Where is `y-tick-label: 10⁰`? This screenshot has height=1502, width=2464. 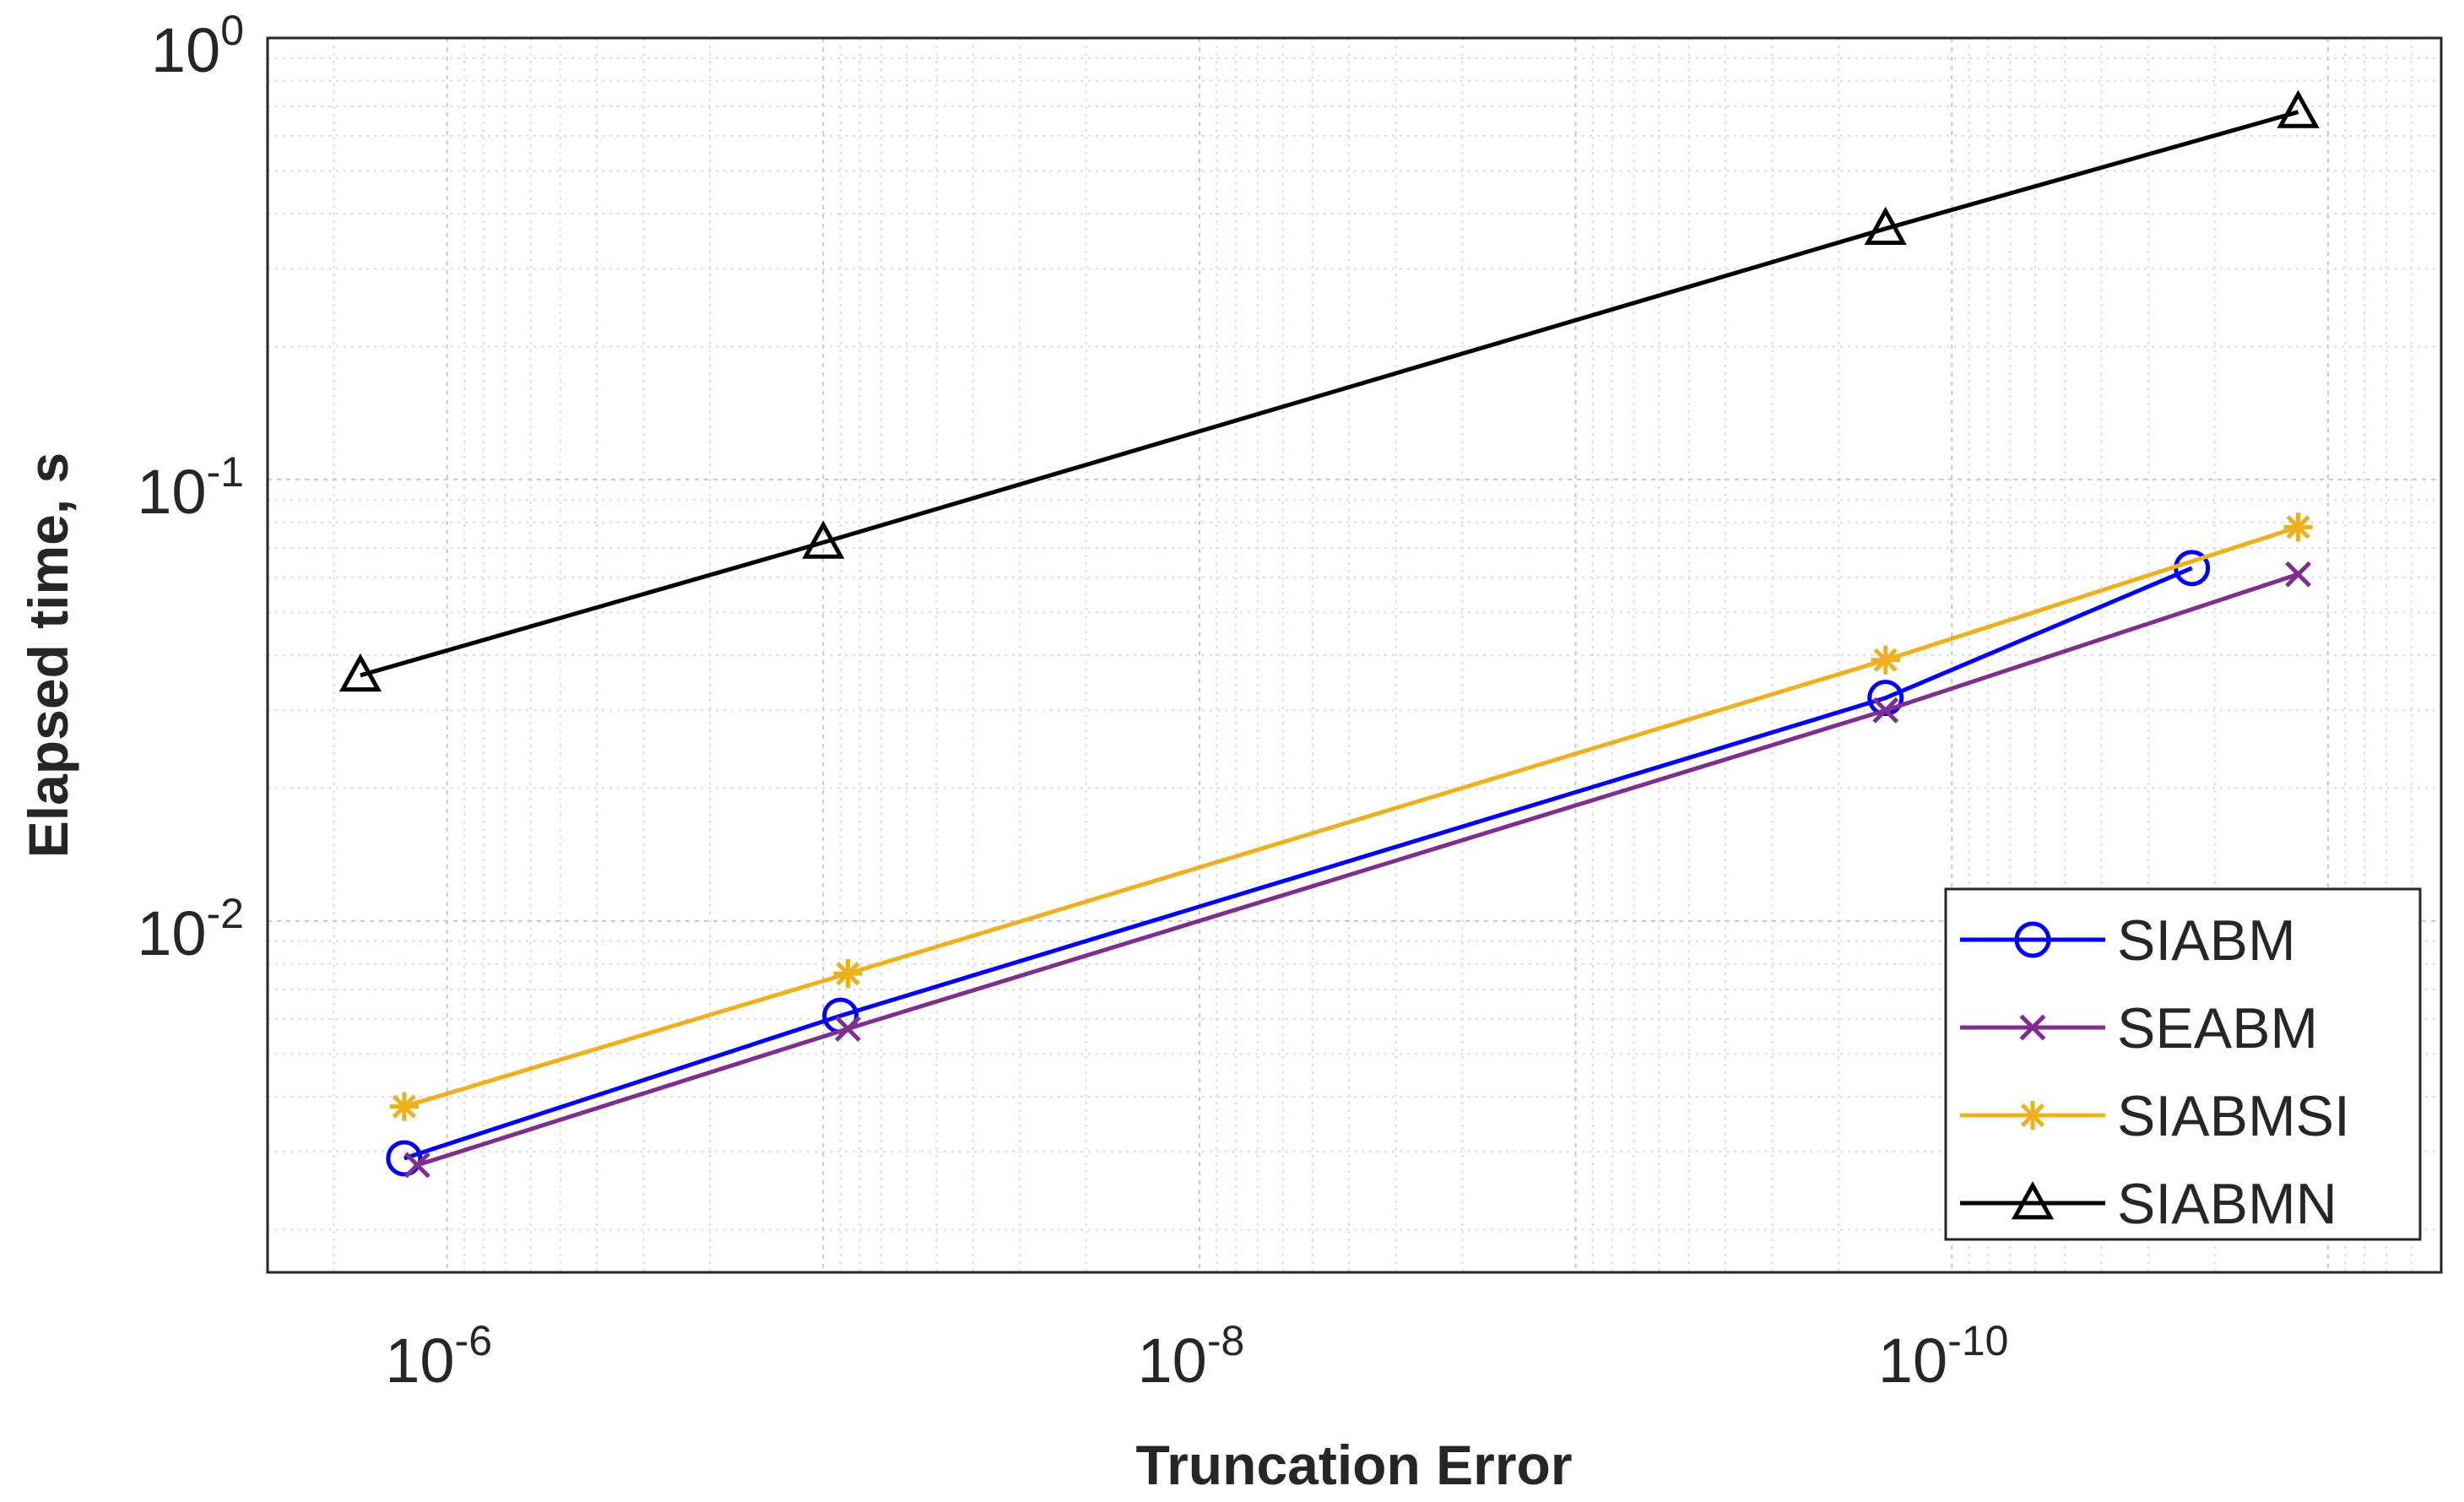
y-tick-label: 10⁰ is located at coordinates (197, 46).